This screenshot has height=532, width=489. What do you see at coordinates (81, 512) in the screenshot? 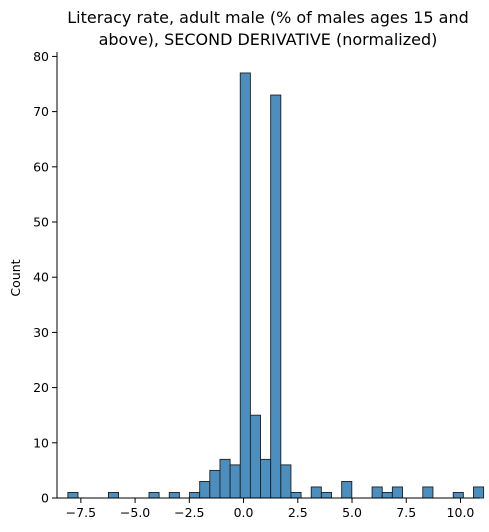
I see `x-tick-label: −7.5` at bounding box center [81, 512].